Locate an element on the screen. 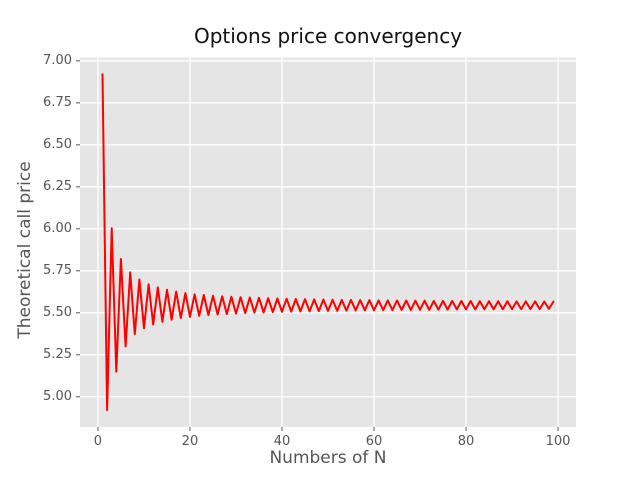  y-tick-label: 5.50 is located at coordinates (57, 313).